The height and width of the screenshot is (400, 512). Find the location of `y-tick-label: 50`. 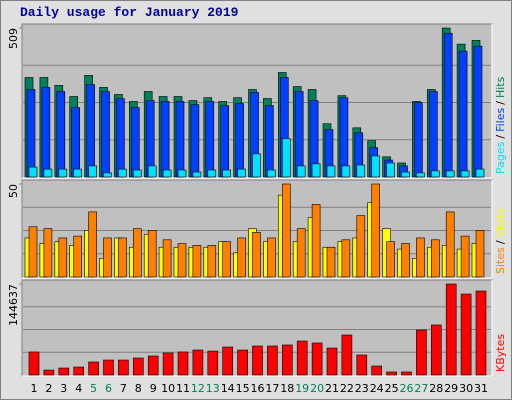

y-tick-label: 50 is located at coordinates (13, 191).